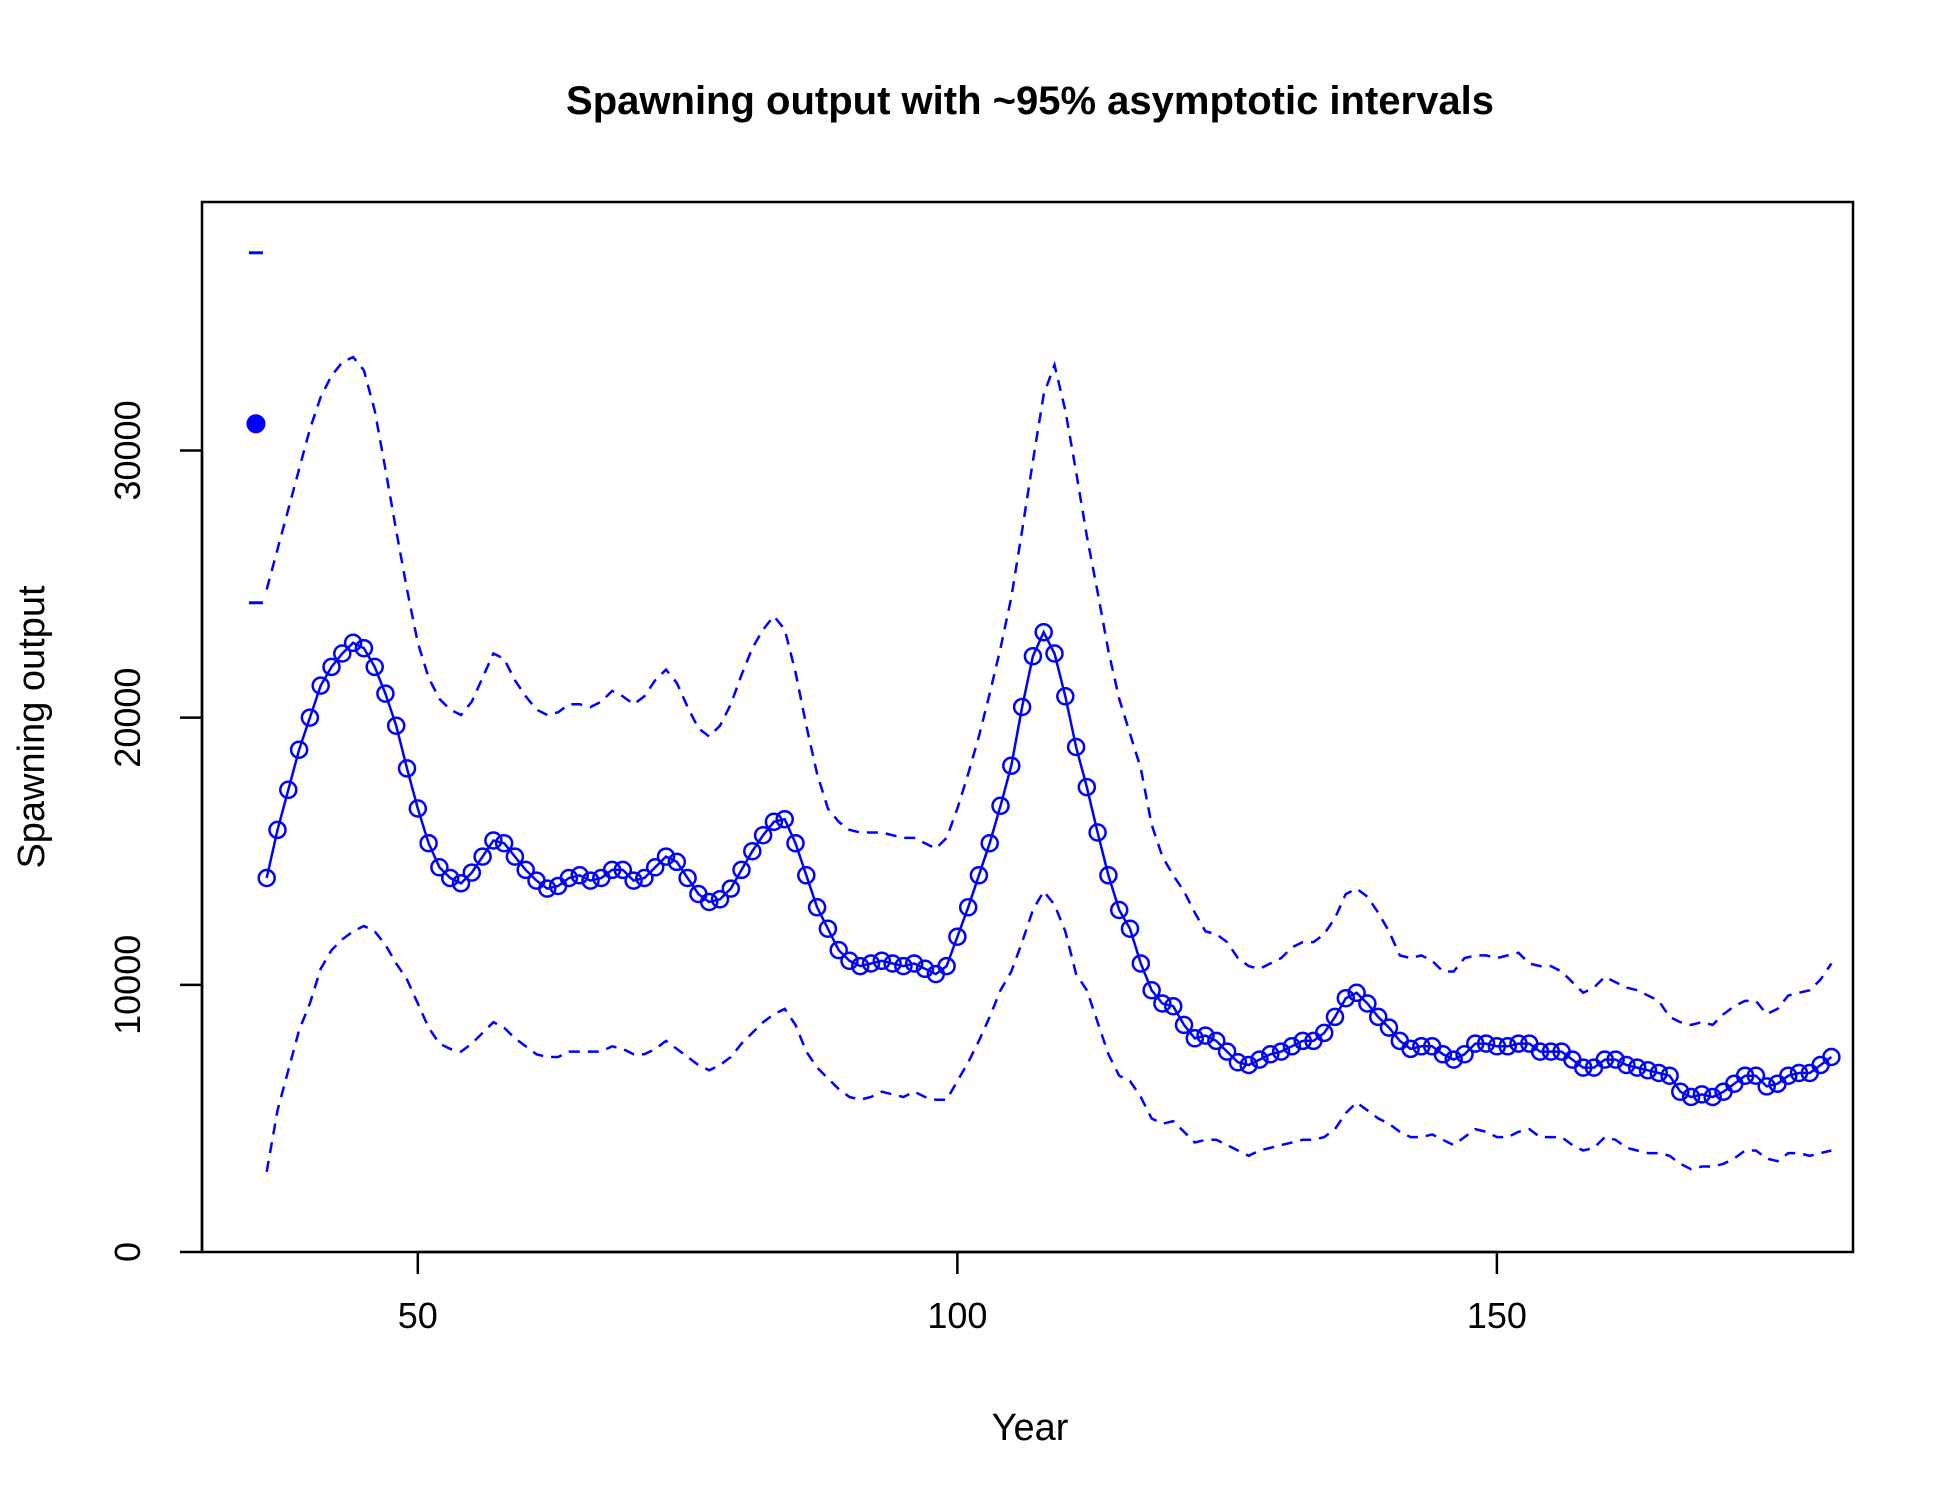 The width and height of the screenshot is (1950, 1500). What do you see at coordinates (127, 985) in the screenshot?
I see `y-tick-label: 10000` at bounding box center [127, 985].